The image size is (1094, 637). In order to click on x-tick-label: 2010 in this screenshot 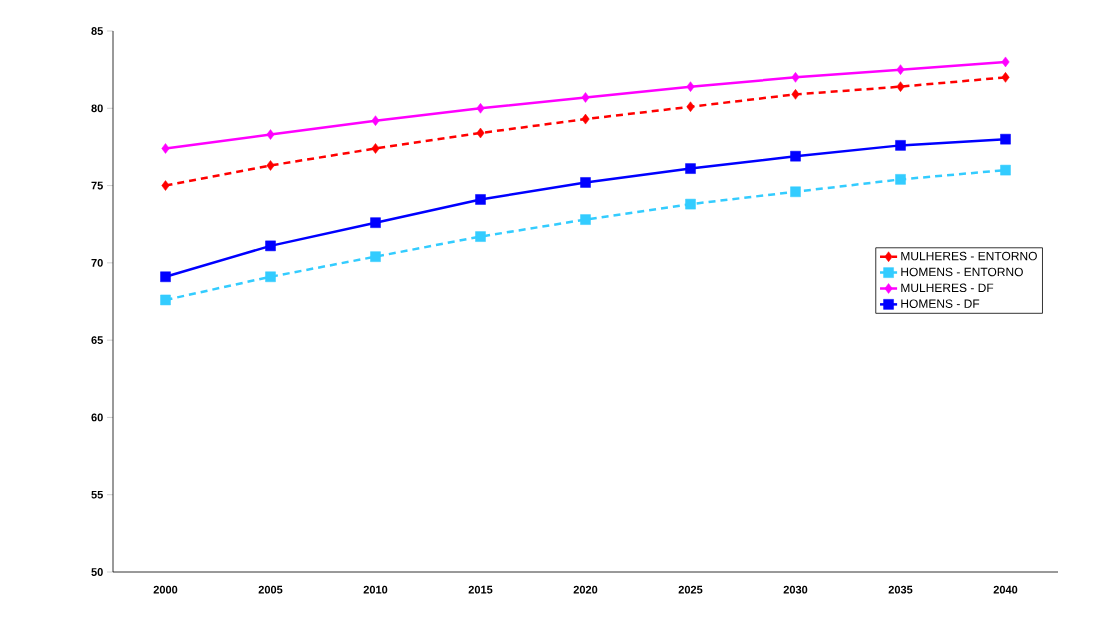, I will do `click(375, 589)`.